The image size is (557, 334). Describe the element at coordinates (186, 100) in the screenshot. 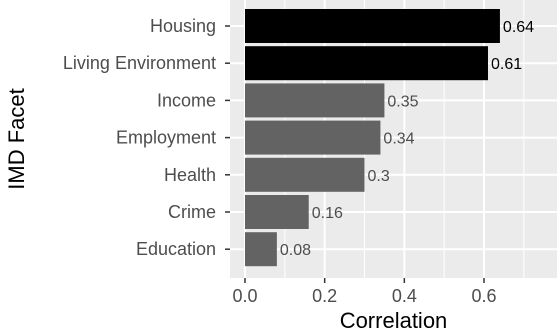

I see `y-tick-label: Income` at that location.